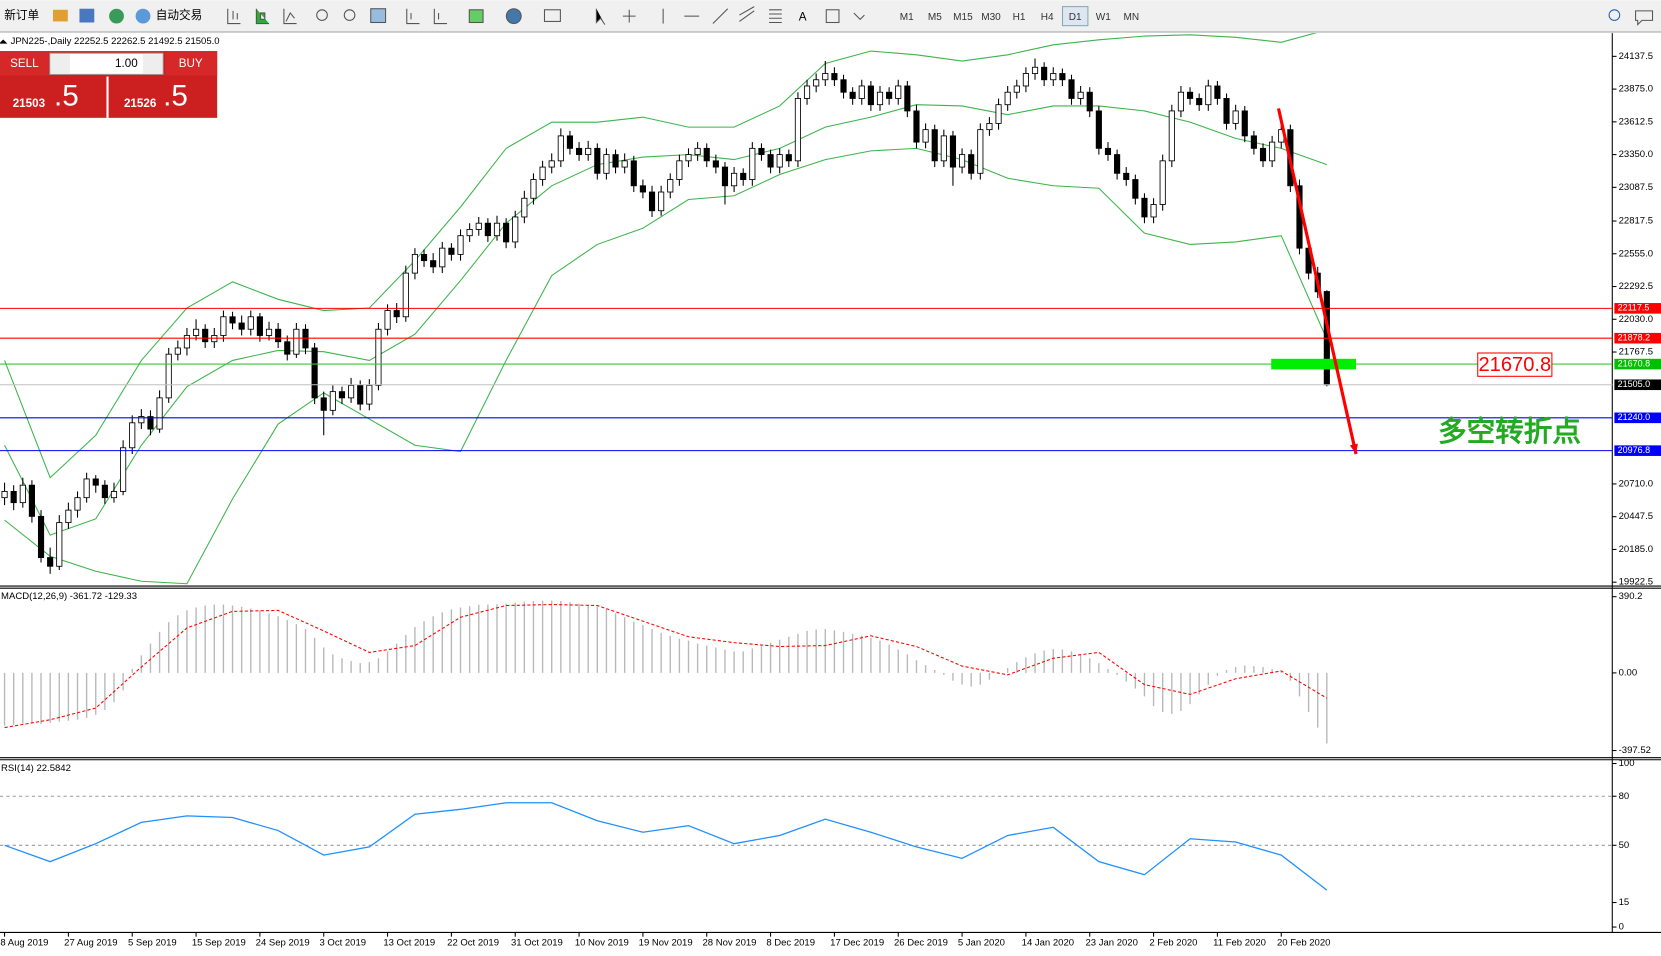 Image resolution: width=1661 pixels, height=956 pixels. What do you see at coordinates (666, 666) in the screenshot?
I see `macd-signal` at bounding box center [666, 666].